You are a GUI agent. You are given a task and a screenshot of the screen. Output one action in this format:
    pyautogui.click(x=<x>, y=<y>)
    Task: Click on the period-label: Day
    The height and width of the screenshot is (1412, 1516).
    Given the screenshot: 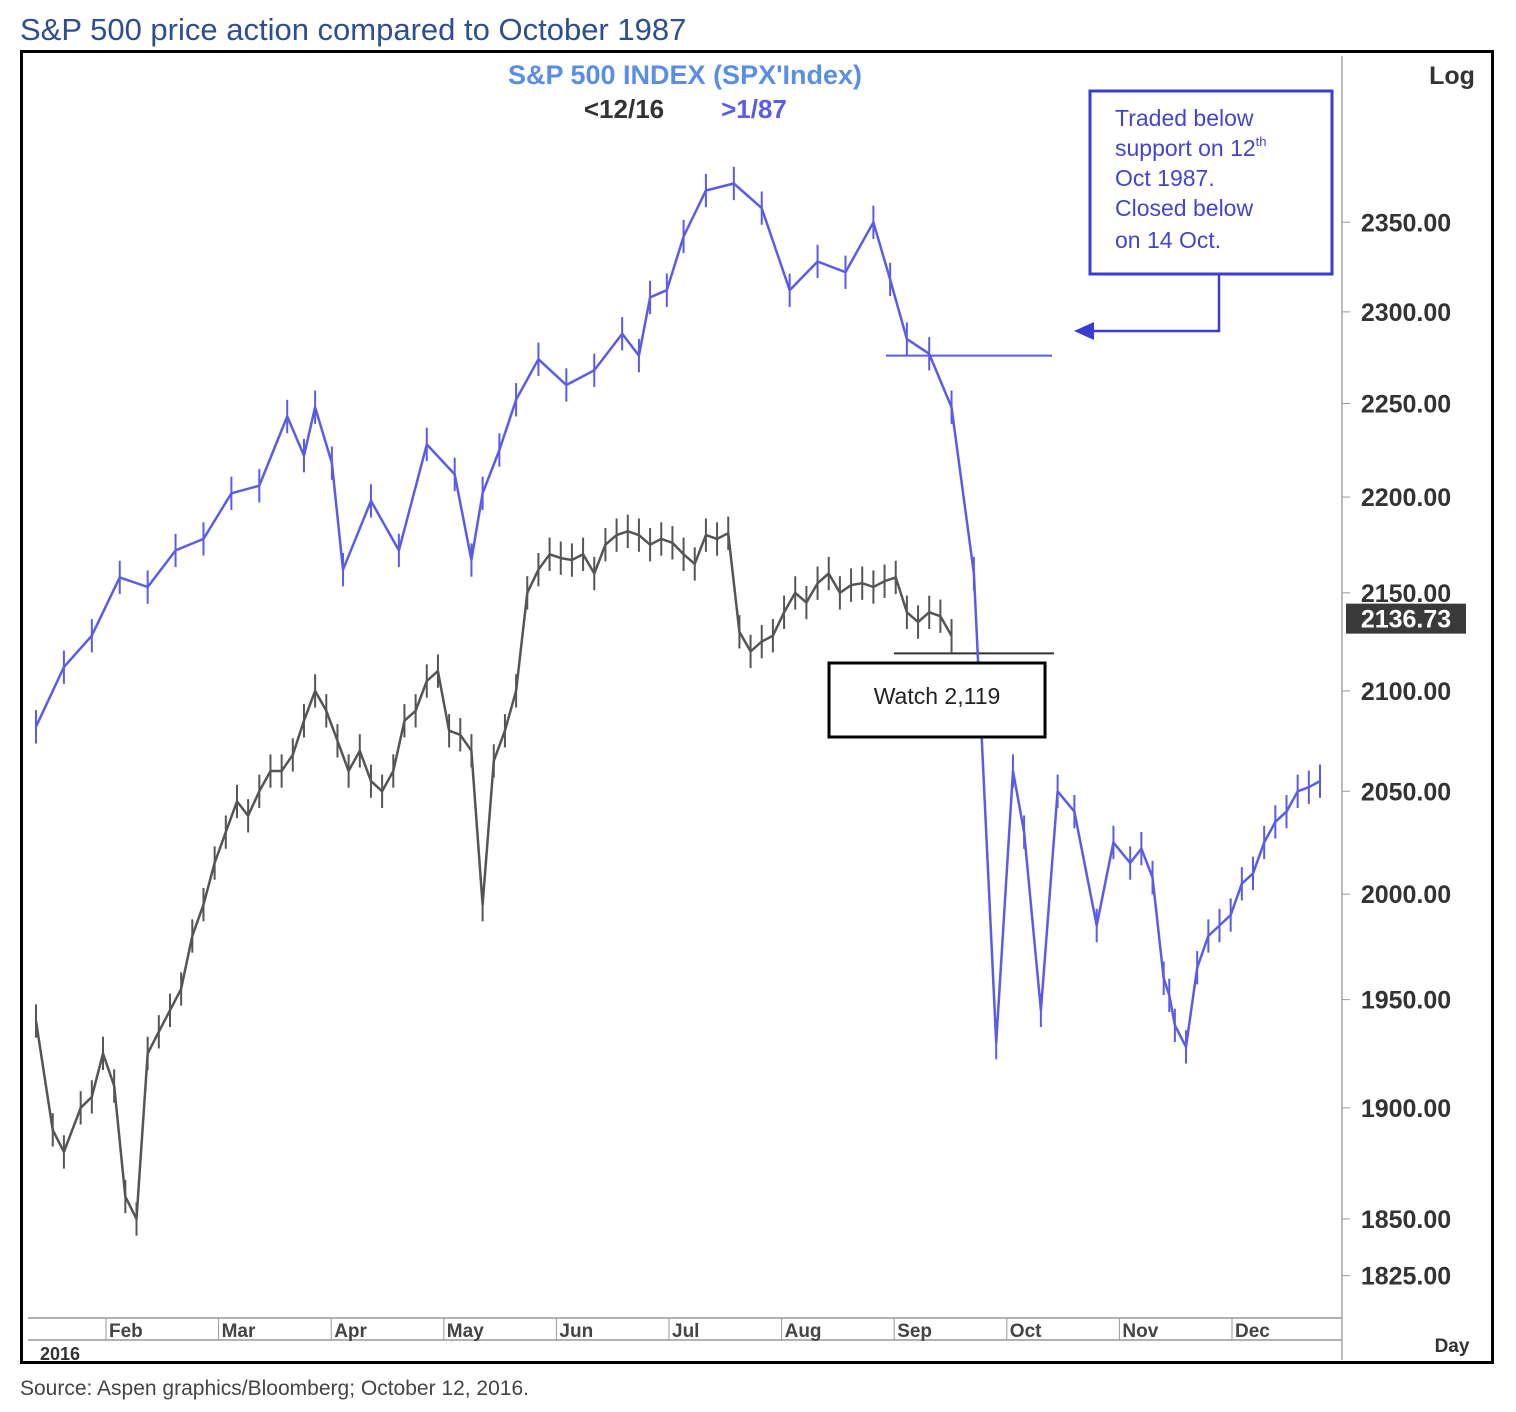 What is the action you would take?
    pyautogui.click(x=1452, y=1346)
    